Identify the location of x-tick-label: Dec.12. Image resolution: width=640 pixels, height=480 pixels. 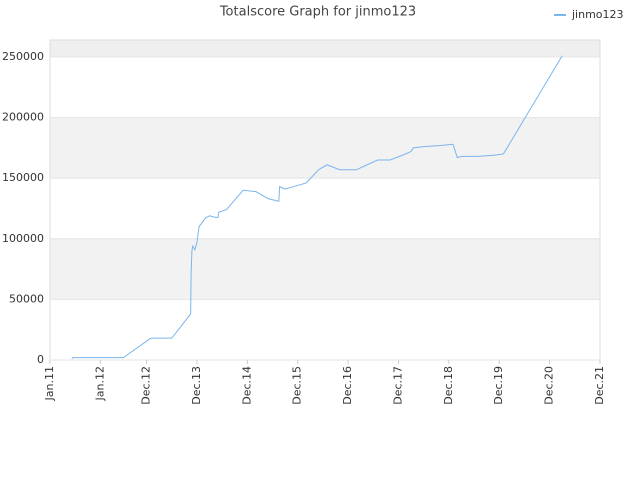
(146, 385).